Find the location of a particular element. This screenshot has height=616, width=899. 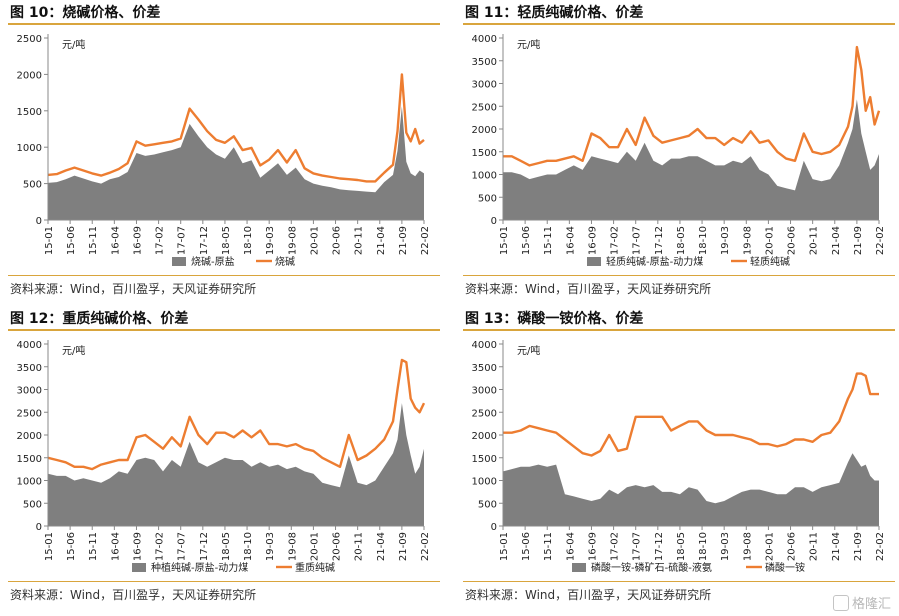

title-divider is located at coordinates (224, 24).